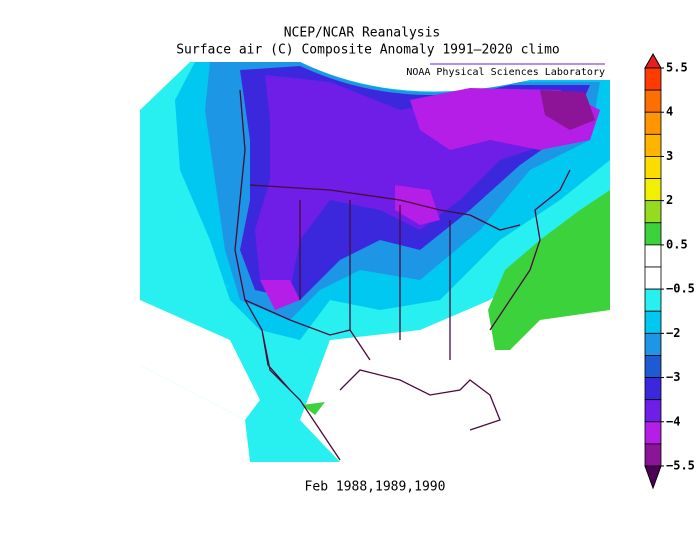 The image size is (700, 542). I want to click on colorbar-low-arrow, so click(653, 477).